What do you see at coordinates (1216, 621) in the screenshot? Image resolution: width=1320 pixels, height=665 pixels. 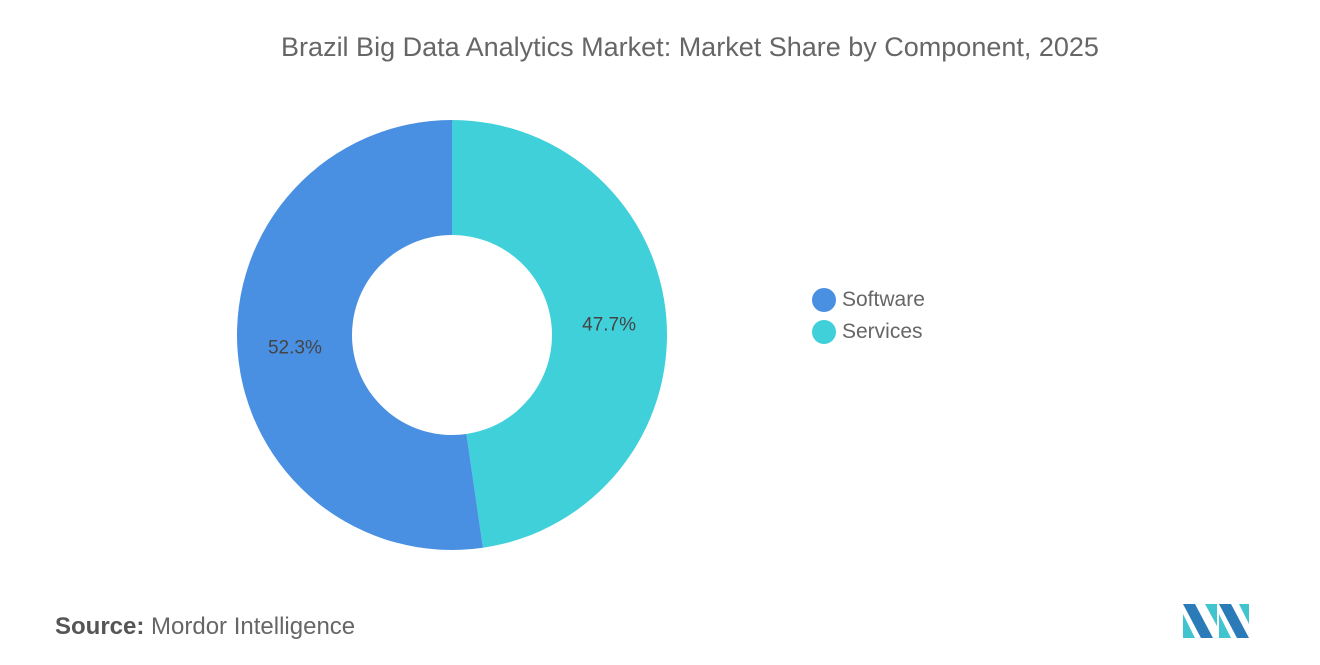 I see `mordor-logo` at bounding box center [1216, 621].